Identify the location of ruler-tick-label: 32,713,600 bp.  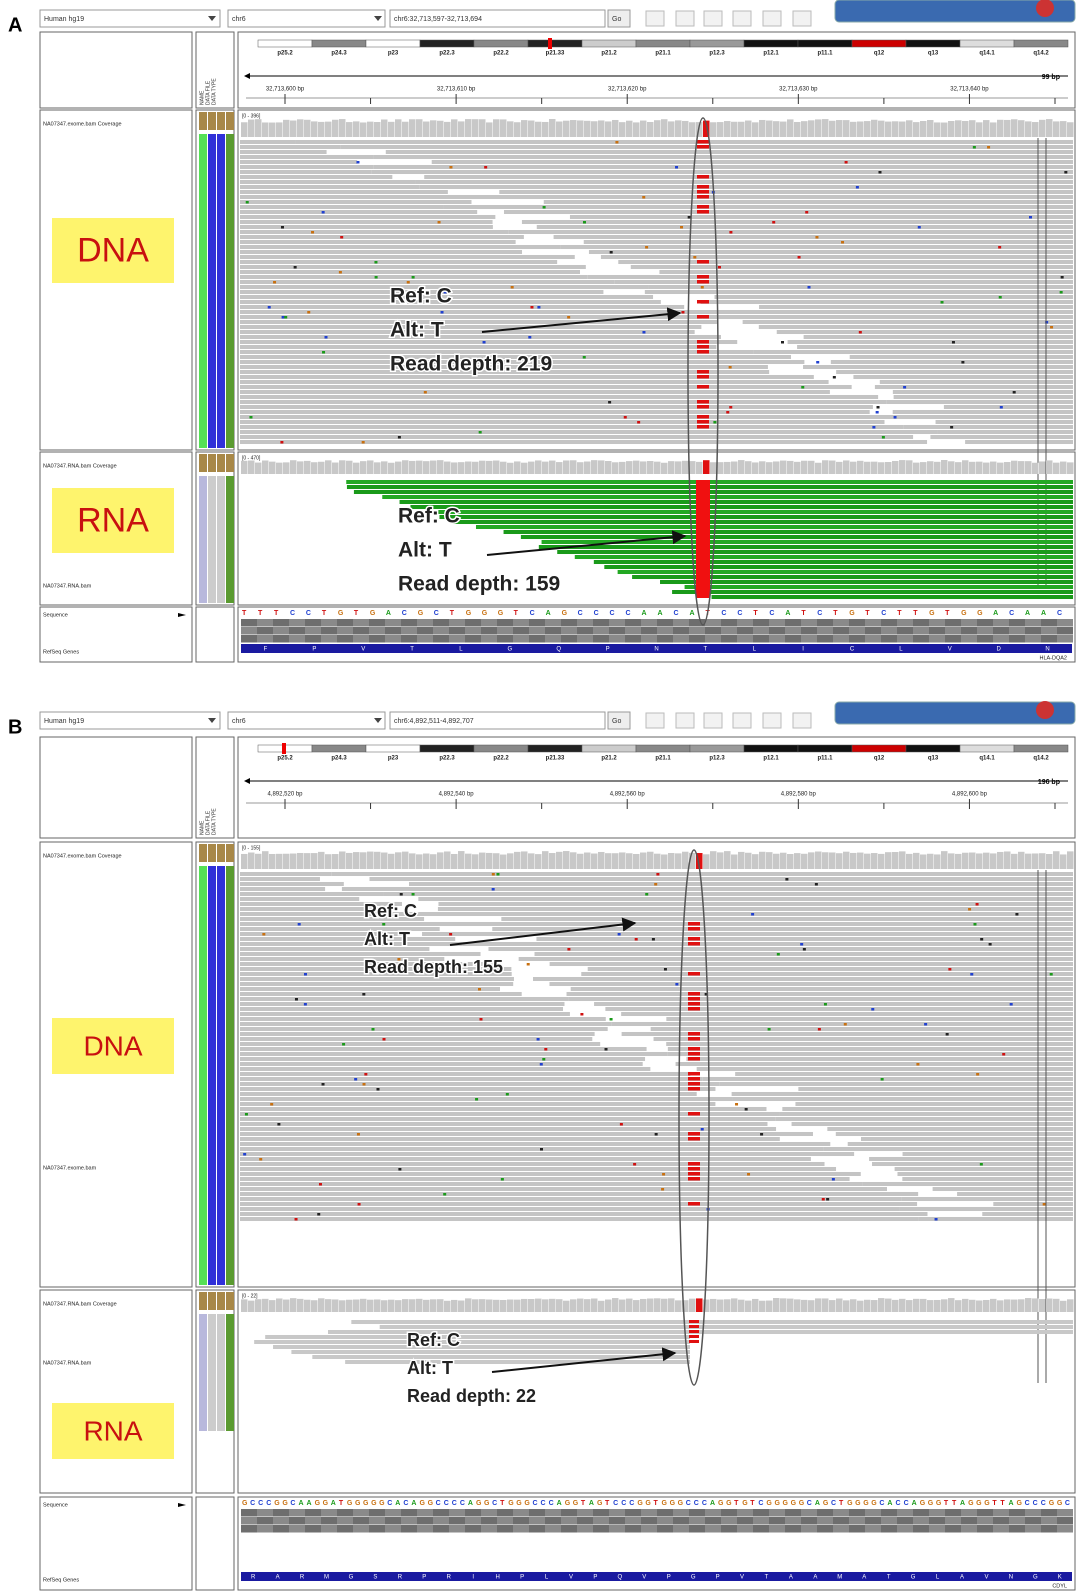
(285, 90).